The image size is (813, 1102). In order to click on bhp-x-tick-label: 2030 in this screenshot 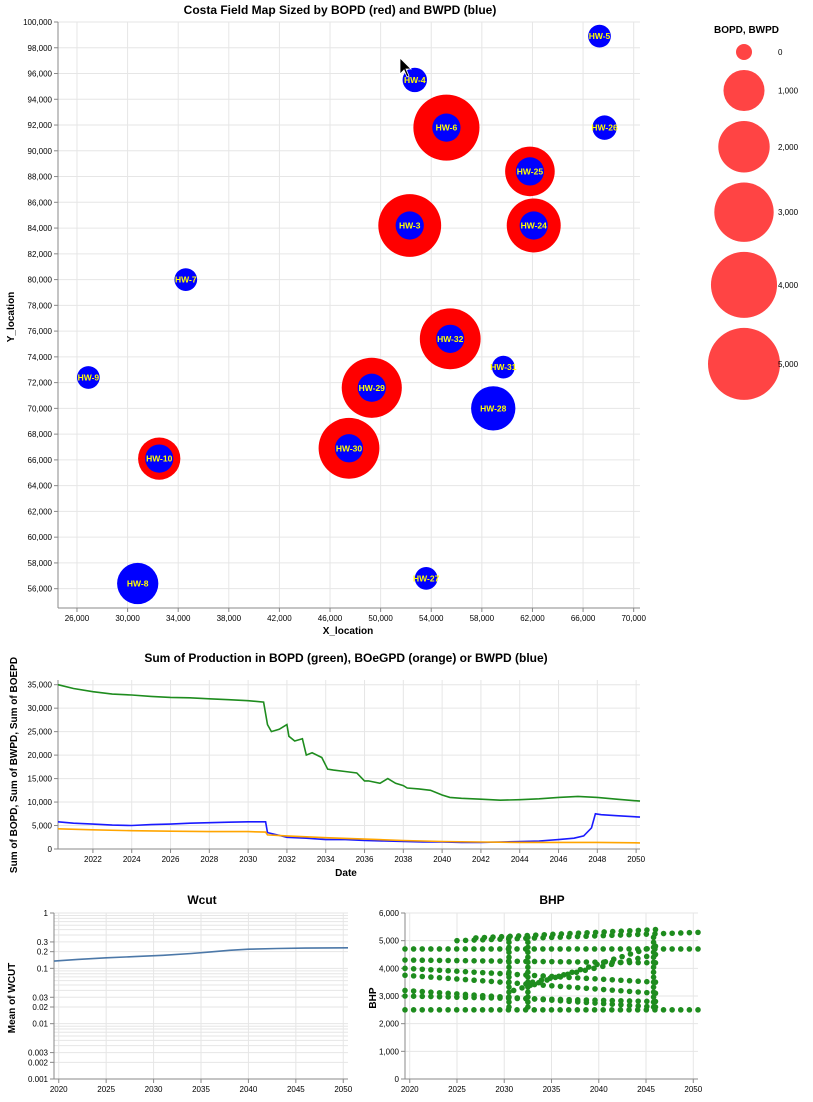, I will do `click(504, 1089)`.